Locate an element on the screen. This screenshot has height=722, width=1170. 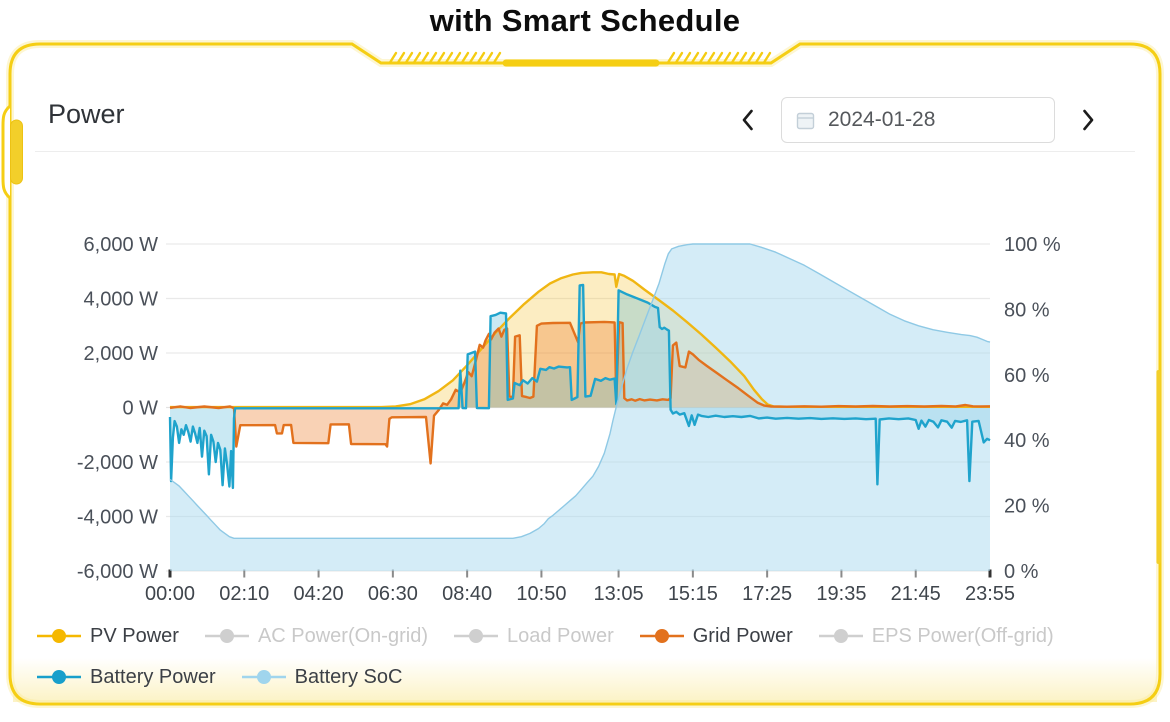
y-right-label: 20 % is located at coordinates (1027, 507).